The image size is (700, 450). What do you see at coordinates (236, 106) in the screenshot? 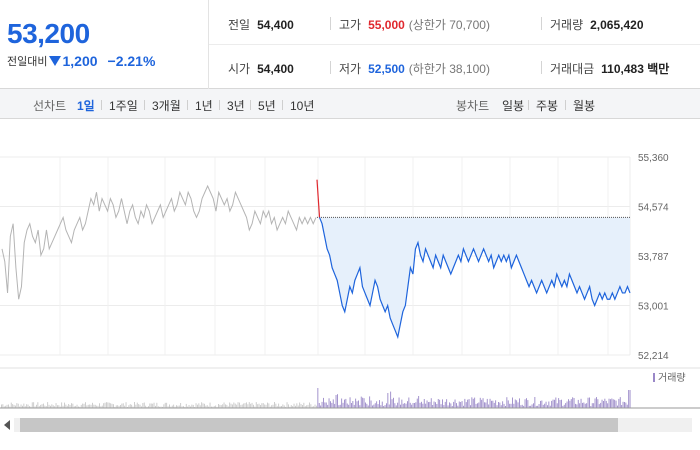
I see `tab-3year: 3년` at bounding box center [236, 106].